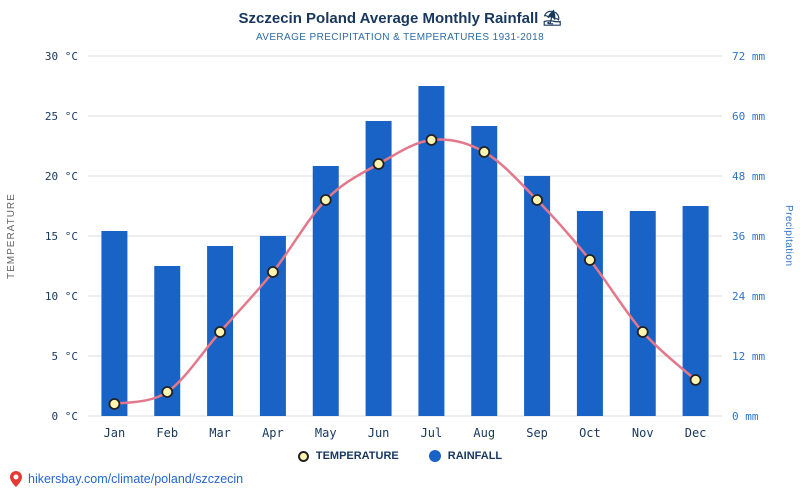 The width and height of the screenshot is (800, 500). I want to click on legend-temperature-label: TEMPERATURE, so click(357, 456).